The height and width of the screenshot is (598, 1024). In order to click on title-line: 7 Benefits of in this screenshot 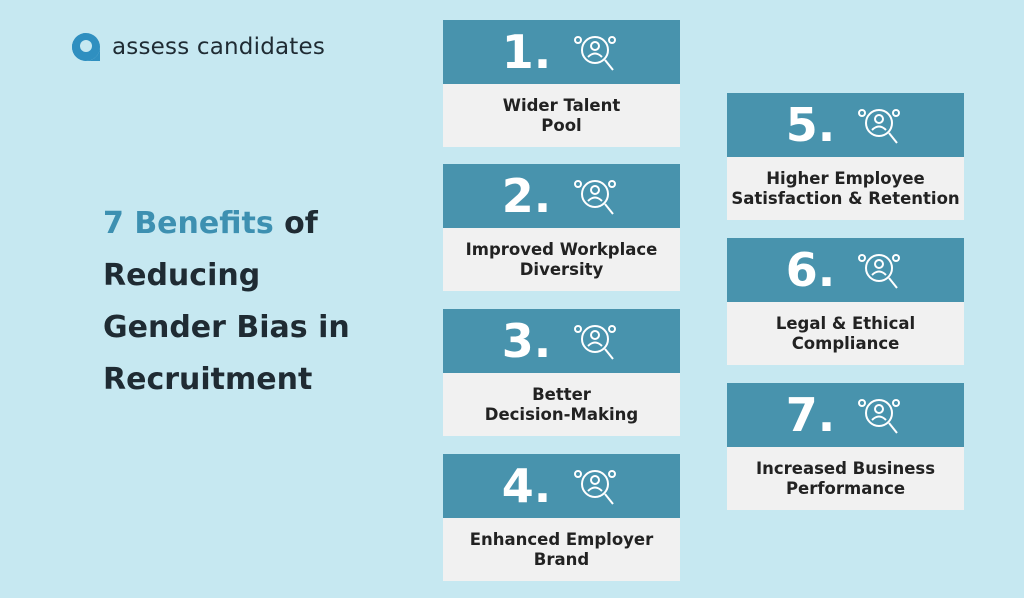, I will do `click(226, 224)`.